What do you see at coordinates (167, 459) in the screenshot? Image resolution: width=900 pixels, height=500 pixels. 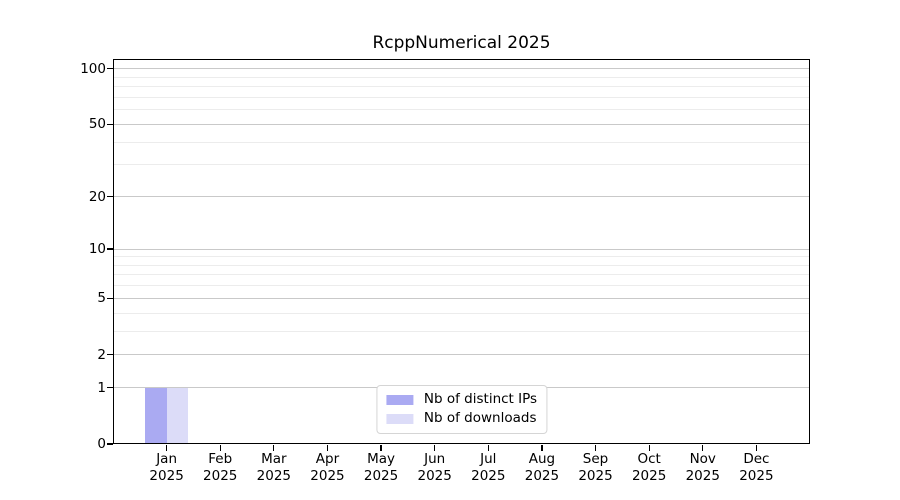 I see `x-tick-month: Jan` at bounding box center [167, 459].